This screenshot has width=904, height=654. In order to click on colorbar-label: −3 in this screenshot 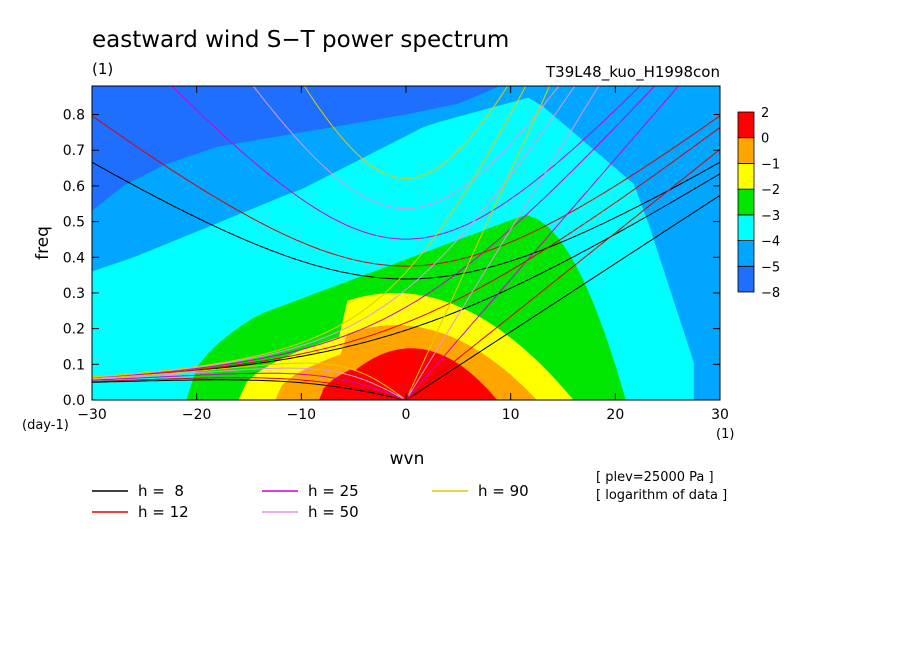, I will do `click(770, 216)`.